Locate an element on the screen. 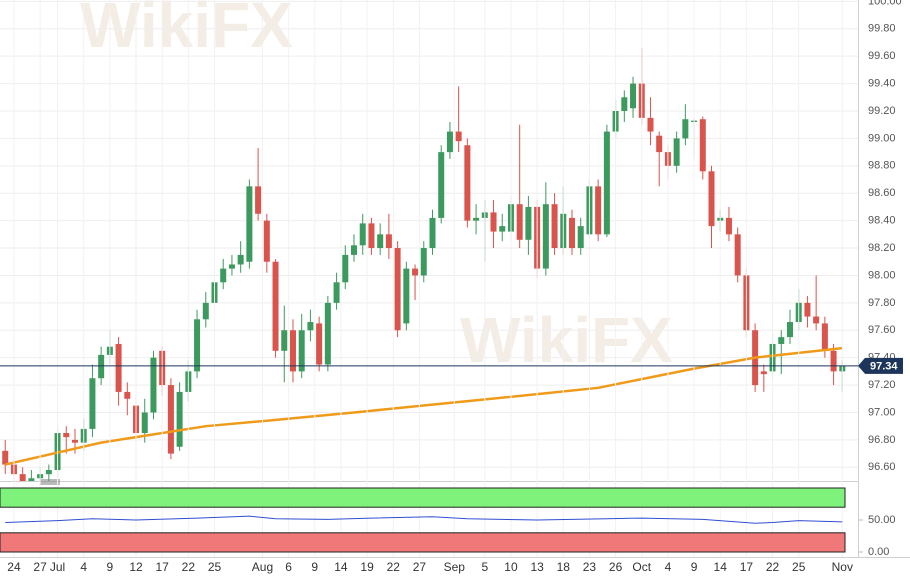 Image resolution: width=910 pixels, height=584 pixels. indicator-line is located at coordinates (424, 519).